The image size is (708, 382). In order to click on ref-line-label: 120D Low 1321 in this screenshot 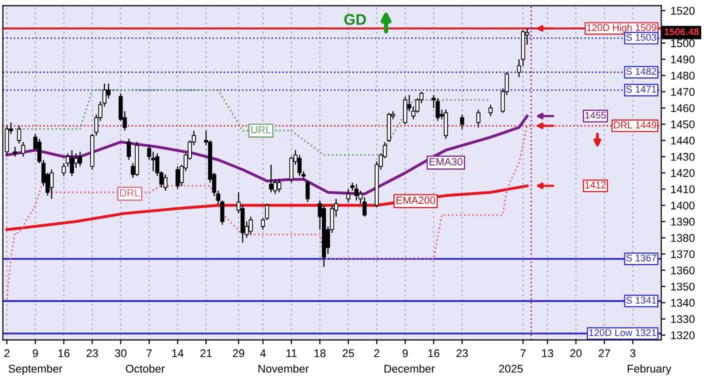, I will do `click(622, 332)`.